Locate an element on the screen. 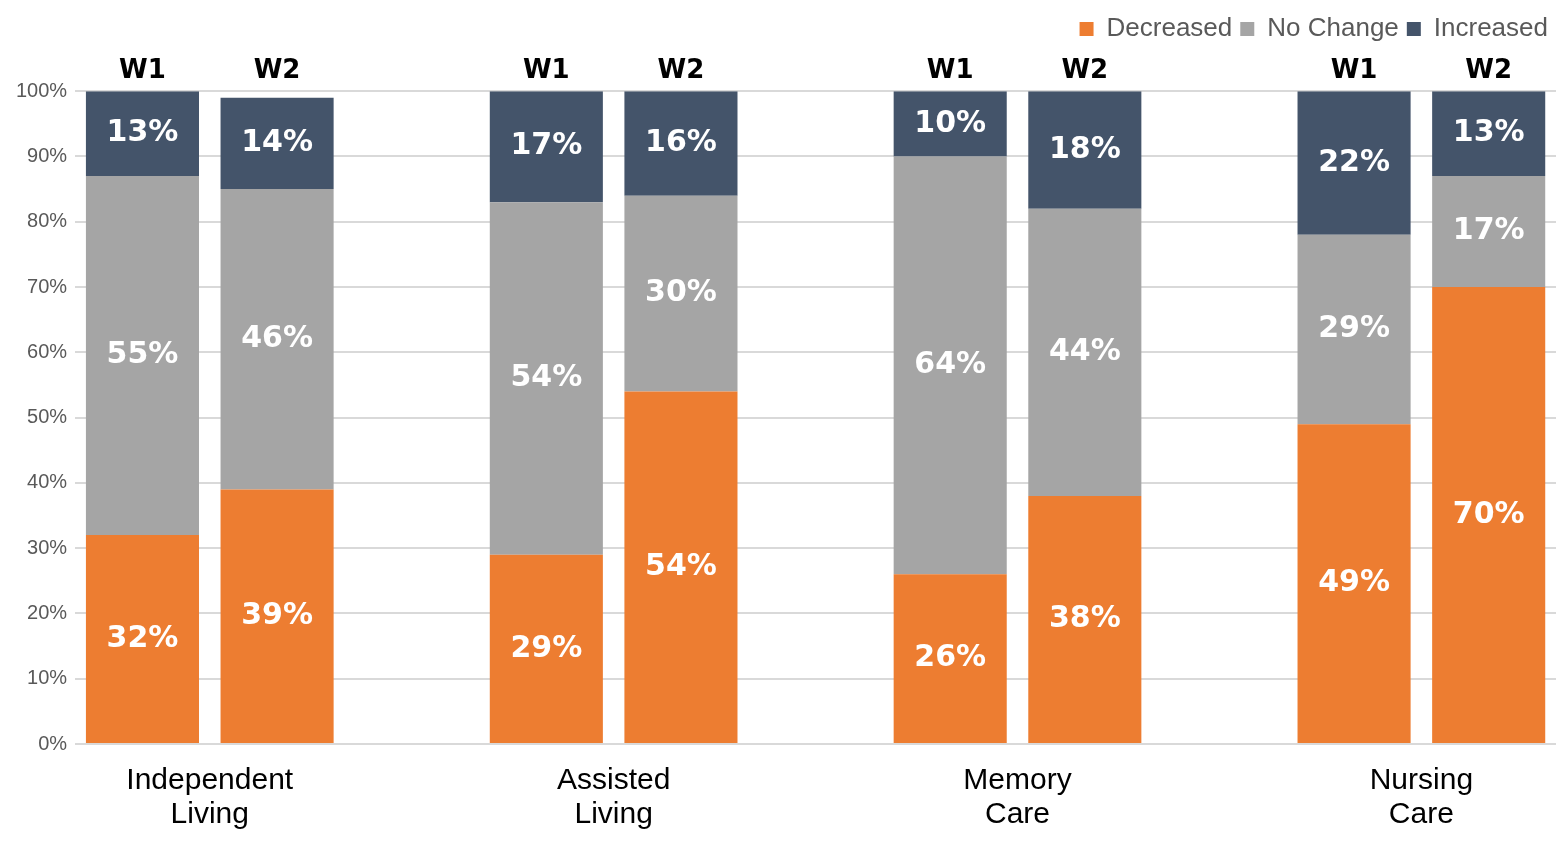 This screenshot has width=1568, height=842. y-tick-label: 100% is located at coordinates (42, 89).